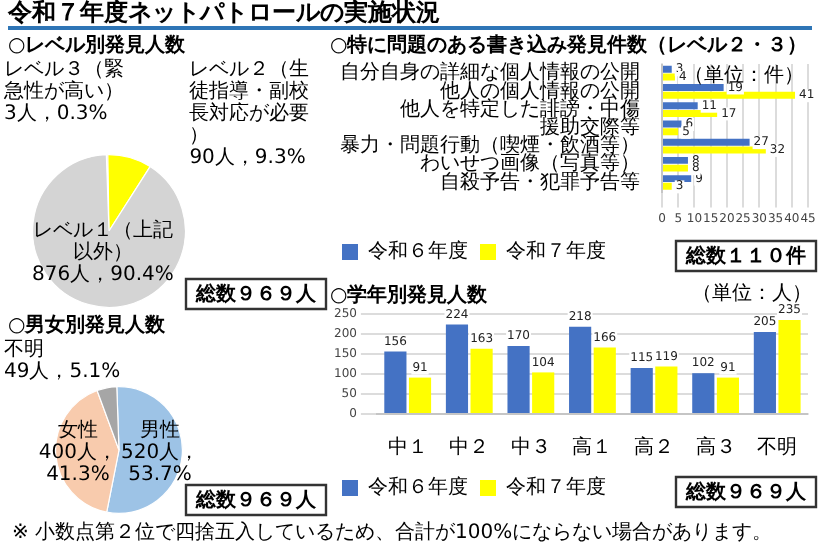  I want to click on text: 総数１１０件, so click(745, 256).